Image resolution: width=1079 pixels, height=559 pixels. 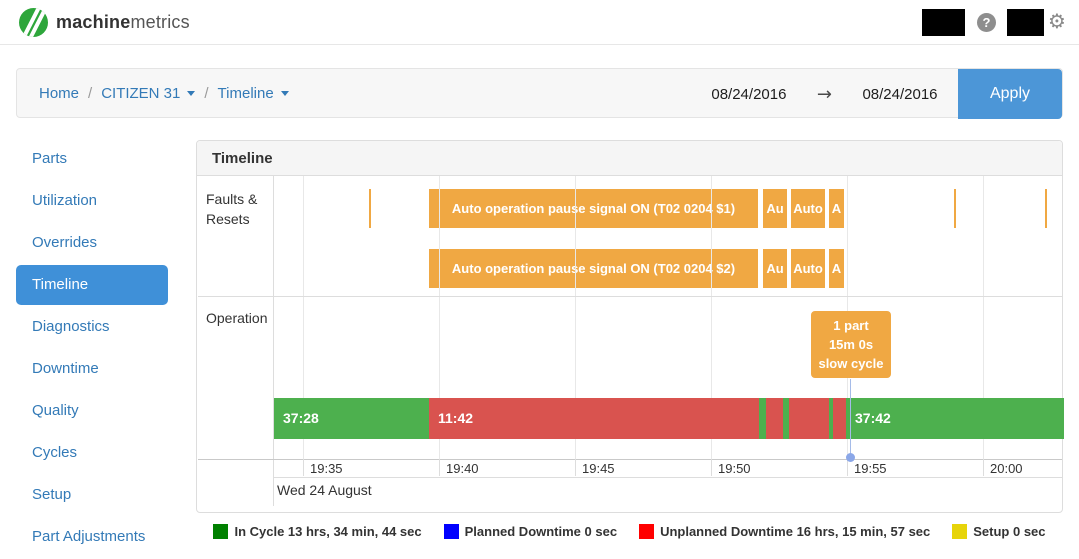 What do you see at coordinates (456, 418) in the screenshot?
I see `segment-duration-label: 11:42` at bounding box center [456, 418].